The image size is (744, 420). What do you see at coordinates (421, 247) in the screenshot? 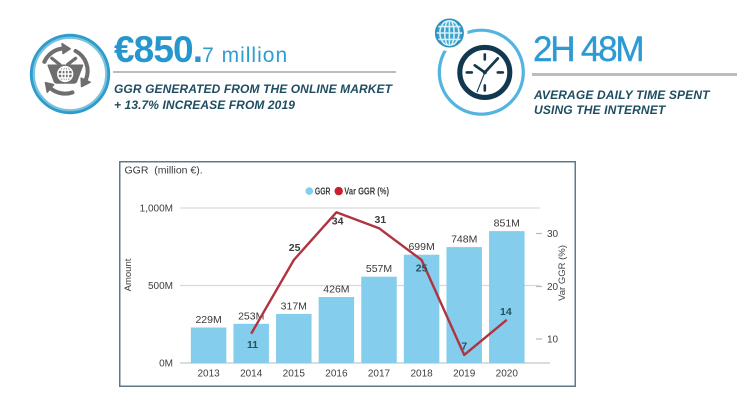
I see `svg-text: 699M` at bounding box center [421, 247].